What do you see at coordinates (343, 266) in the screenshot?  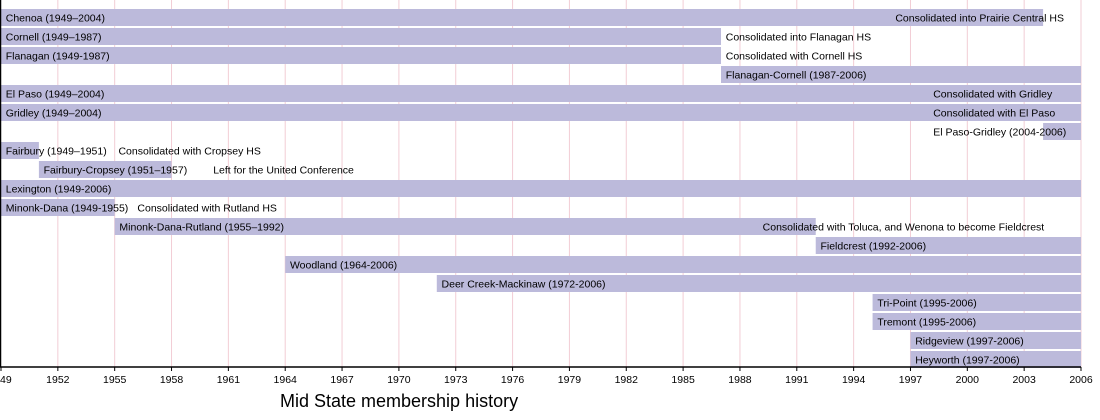 I see `bar-label: Woodland (1964-2006)` at bounding box center [343, 266].